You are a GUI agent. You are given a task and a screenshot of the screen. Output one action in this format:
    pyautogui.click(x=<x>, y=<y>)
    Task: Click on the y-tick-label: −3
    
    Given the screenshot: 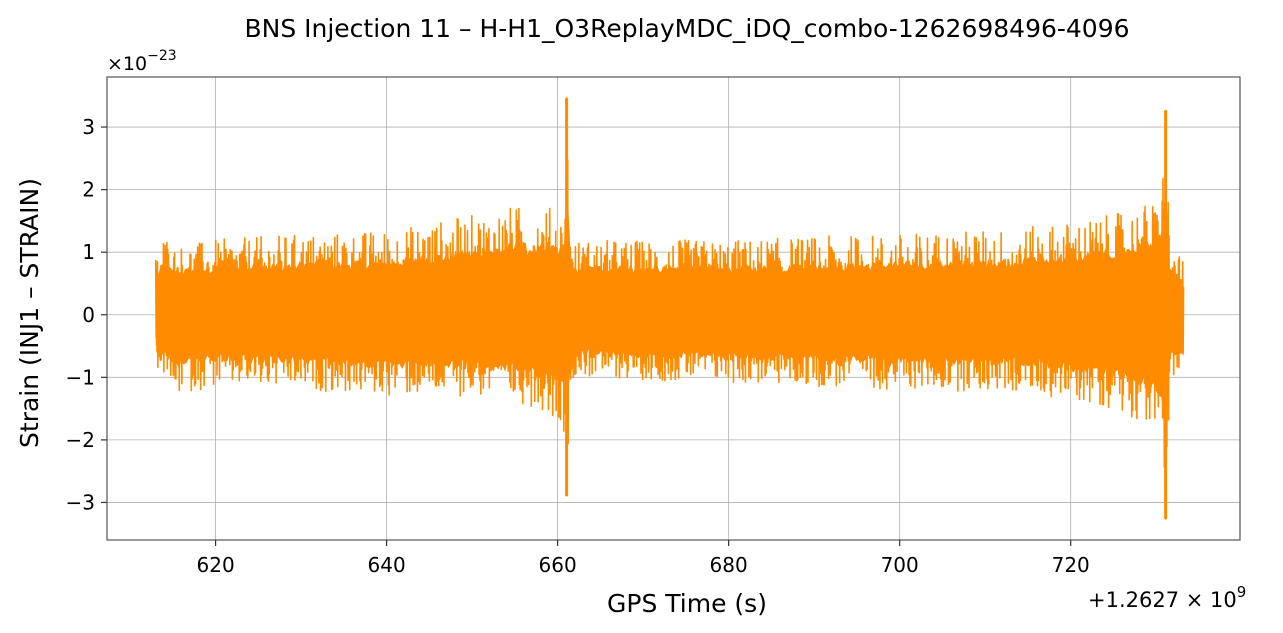 What is the action you would take?
    pyautogui.click(x=80, y=502)
    